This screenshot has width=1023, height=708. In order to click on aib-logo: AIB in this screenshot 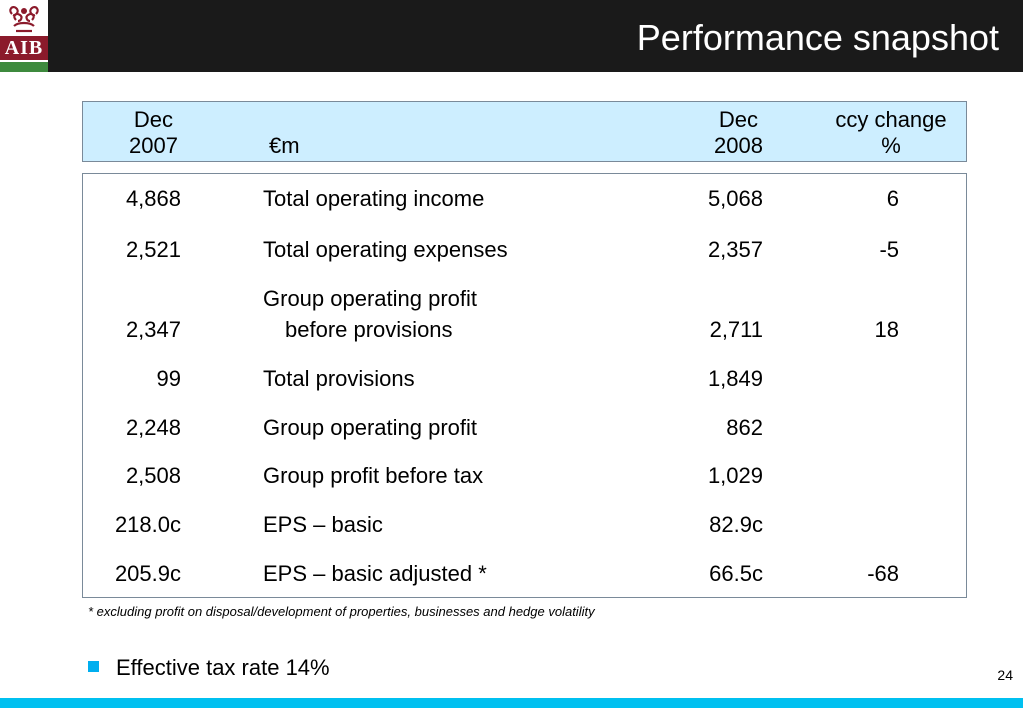, I will do `click(24, 36)`.